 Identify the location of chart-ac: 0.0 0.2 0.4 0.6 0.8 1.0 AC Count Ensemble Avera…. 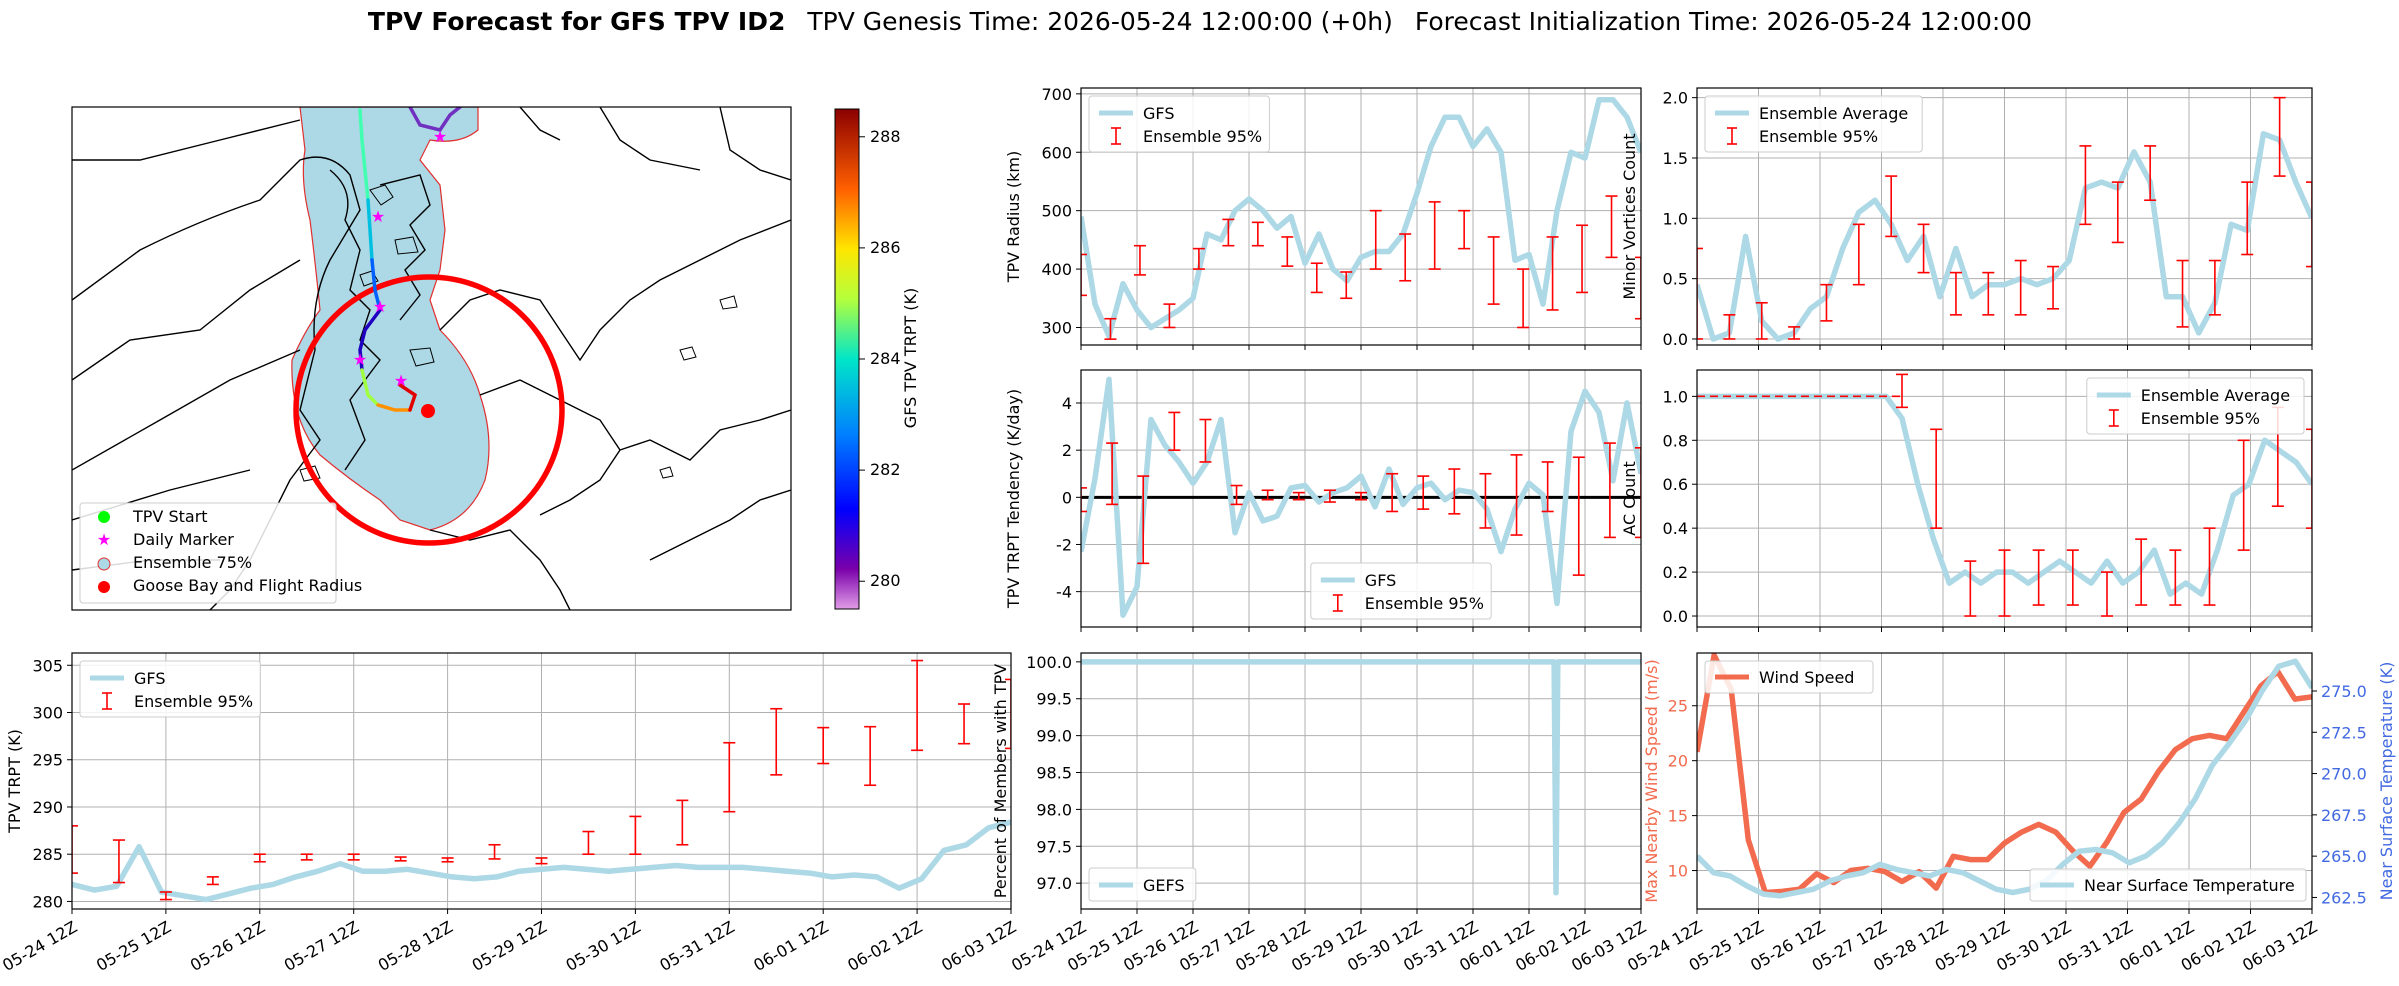
(1966, 500).